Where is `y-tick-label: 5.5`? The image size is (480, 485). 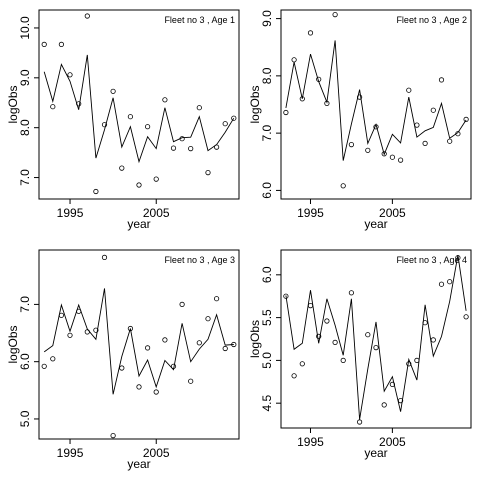 y-tick-label: 5.5 is located at coordinates (267, 317).